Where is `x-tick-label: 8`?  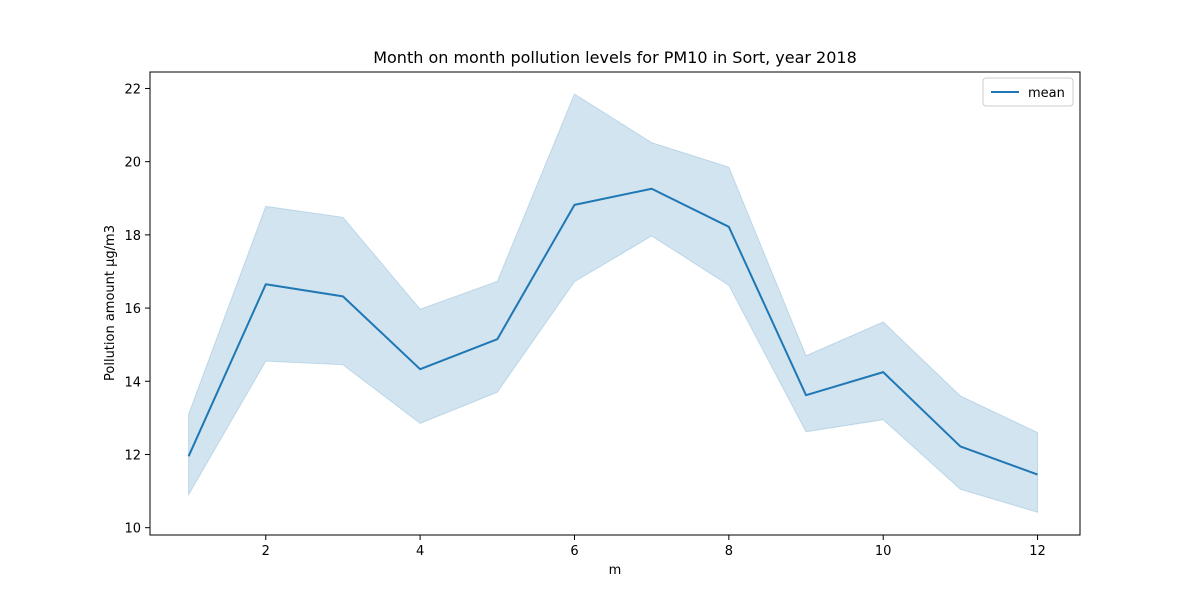
x-tick-label: 8 is located at coordinates (729, 551).